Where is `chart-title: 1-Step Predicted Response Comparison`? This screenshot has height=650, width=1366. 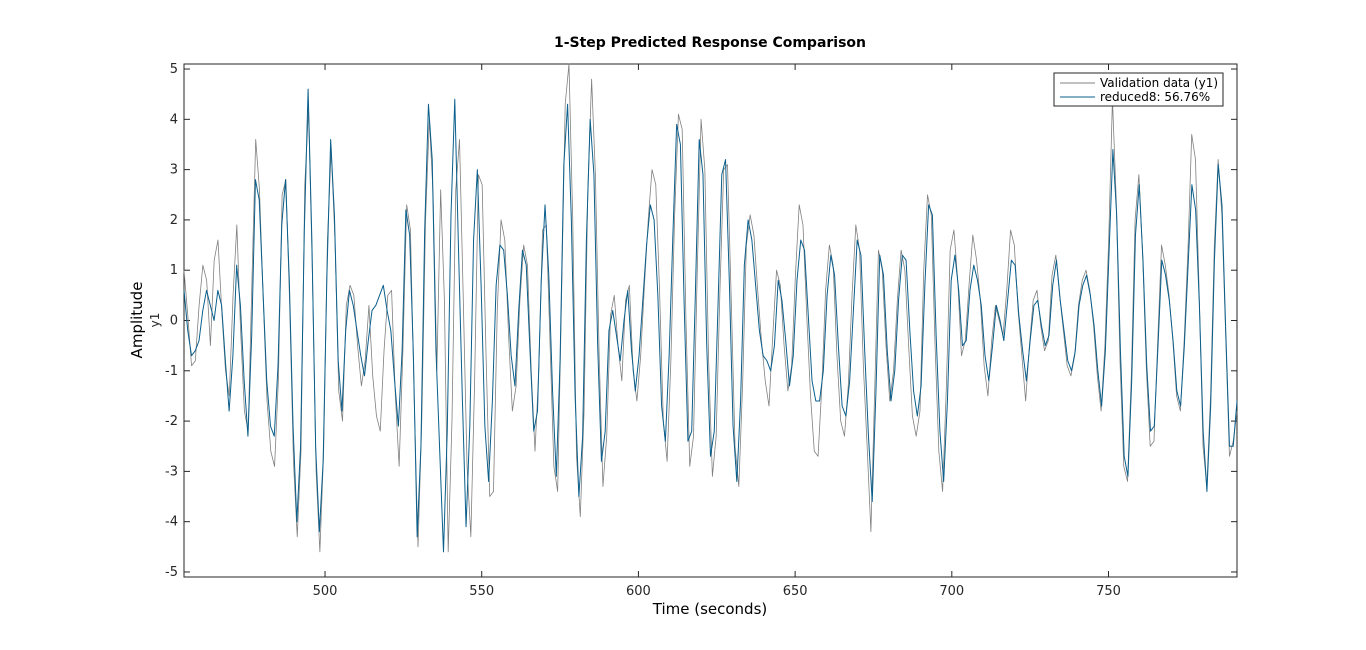 chart-title: 1-Step Predicted Response Comparison is located at coordinates (710, 43).